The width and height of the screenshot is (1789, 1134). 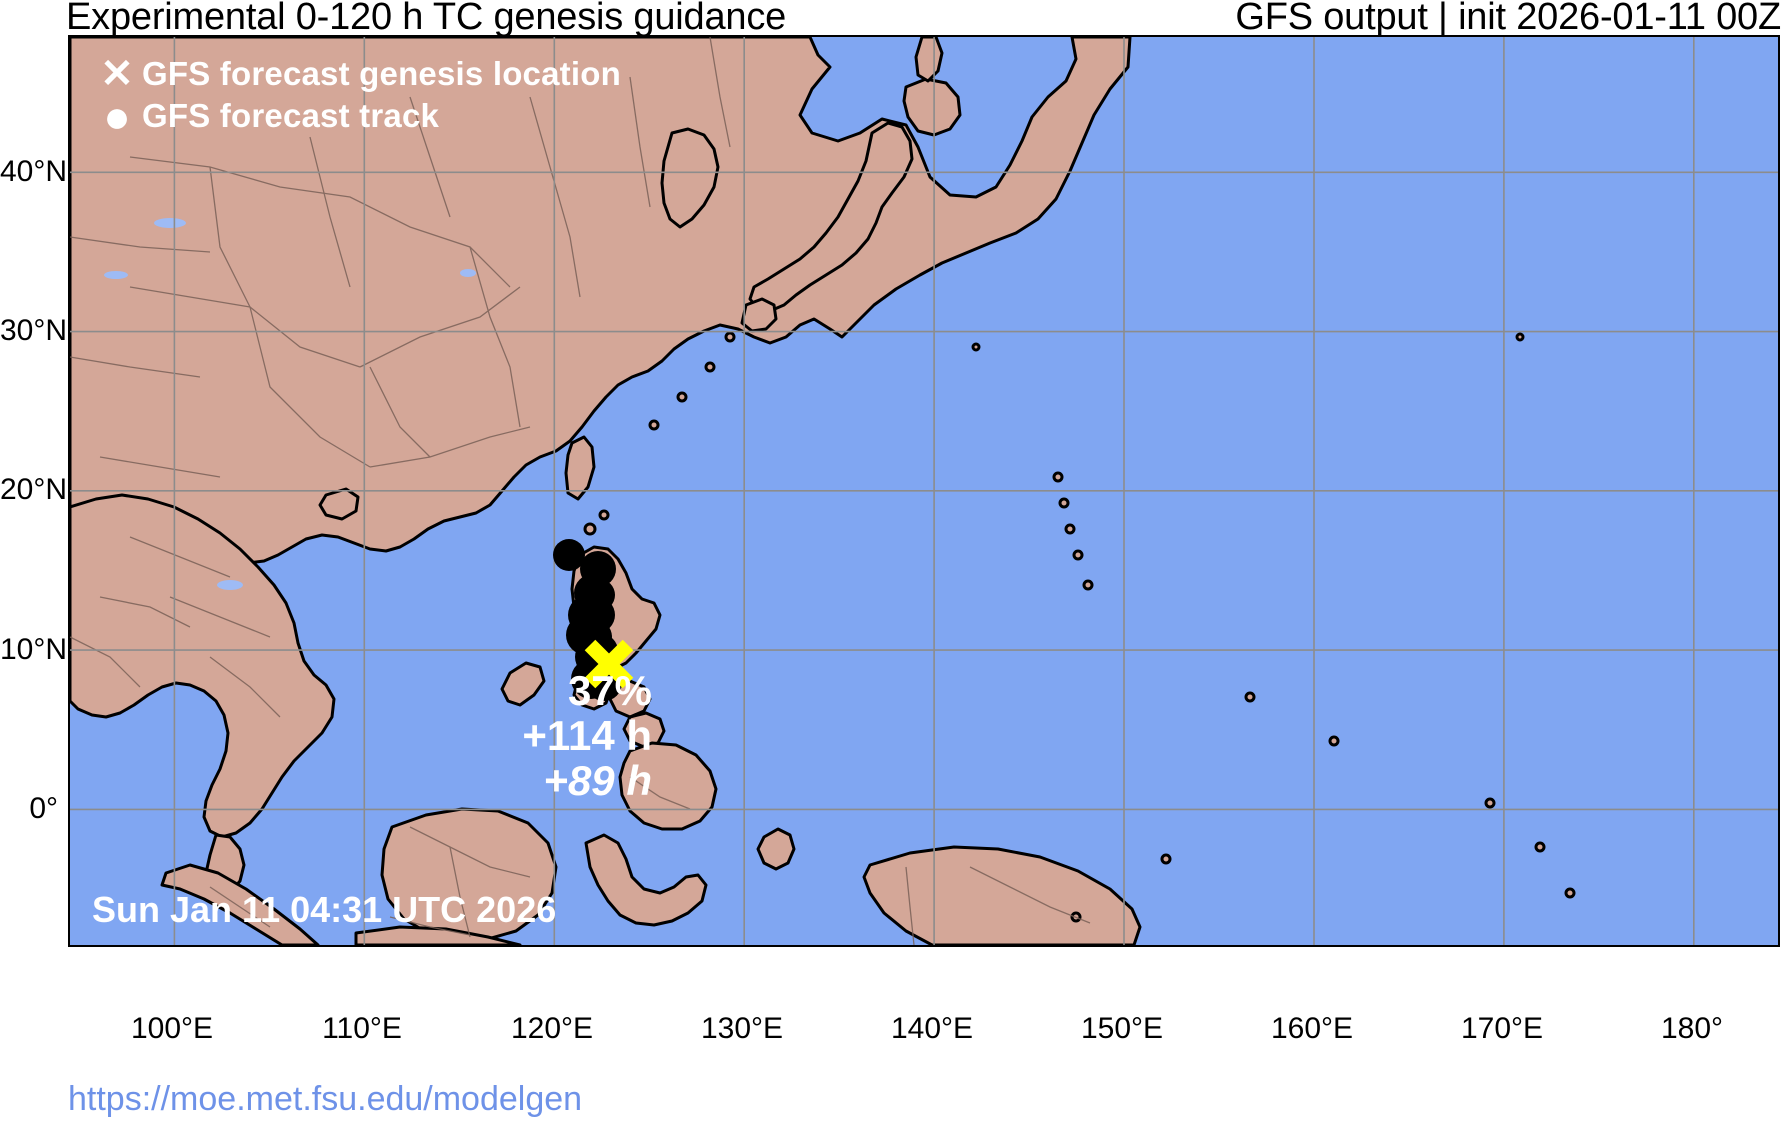 I want to click on indochina-landmass, so click(x=203, y=666).